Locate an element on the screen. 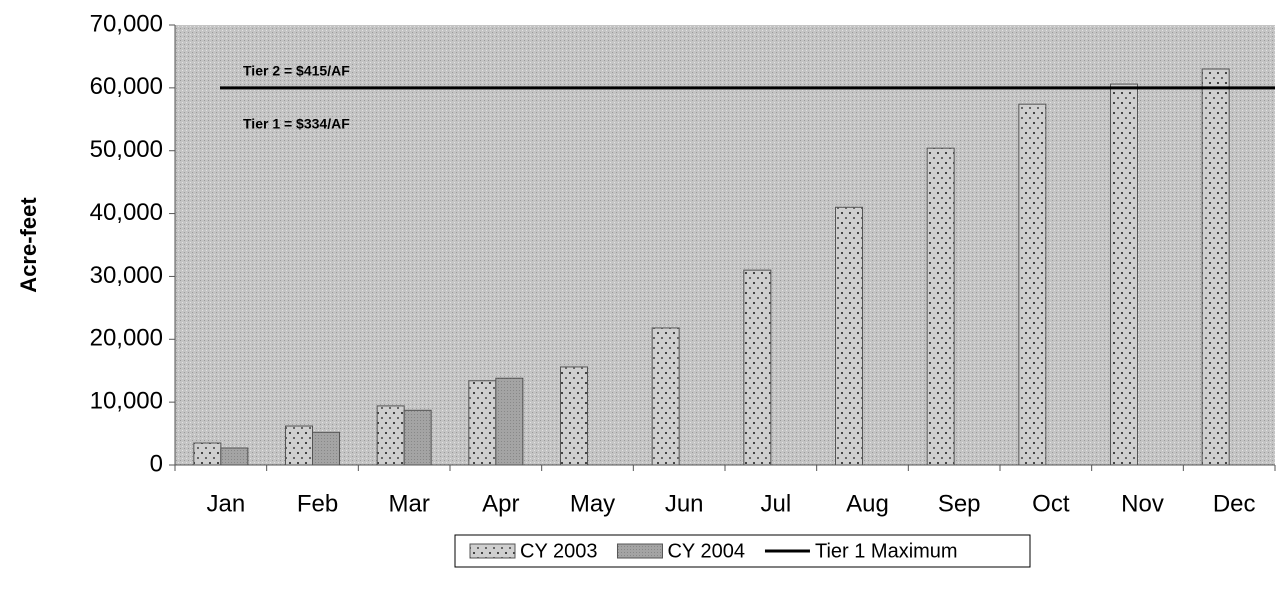  x-tick-label: Mar is located at coordinates (408, 503).